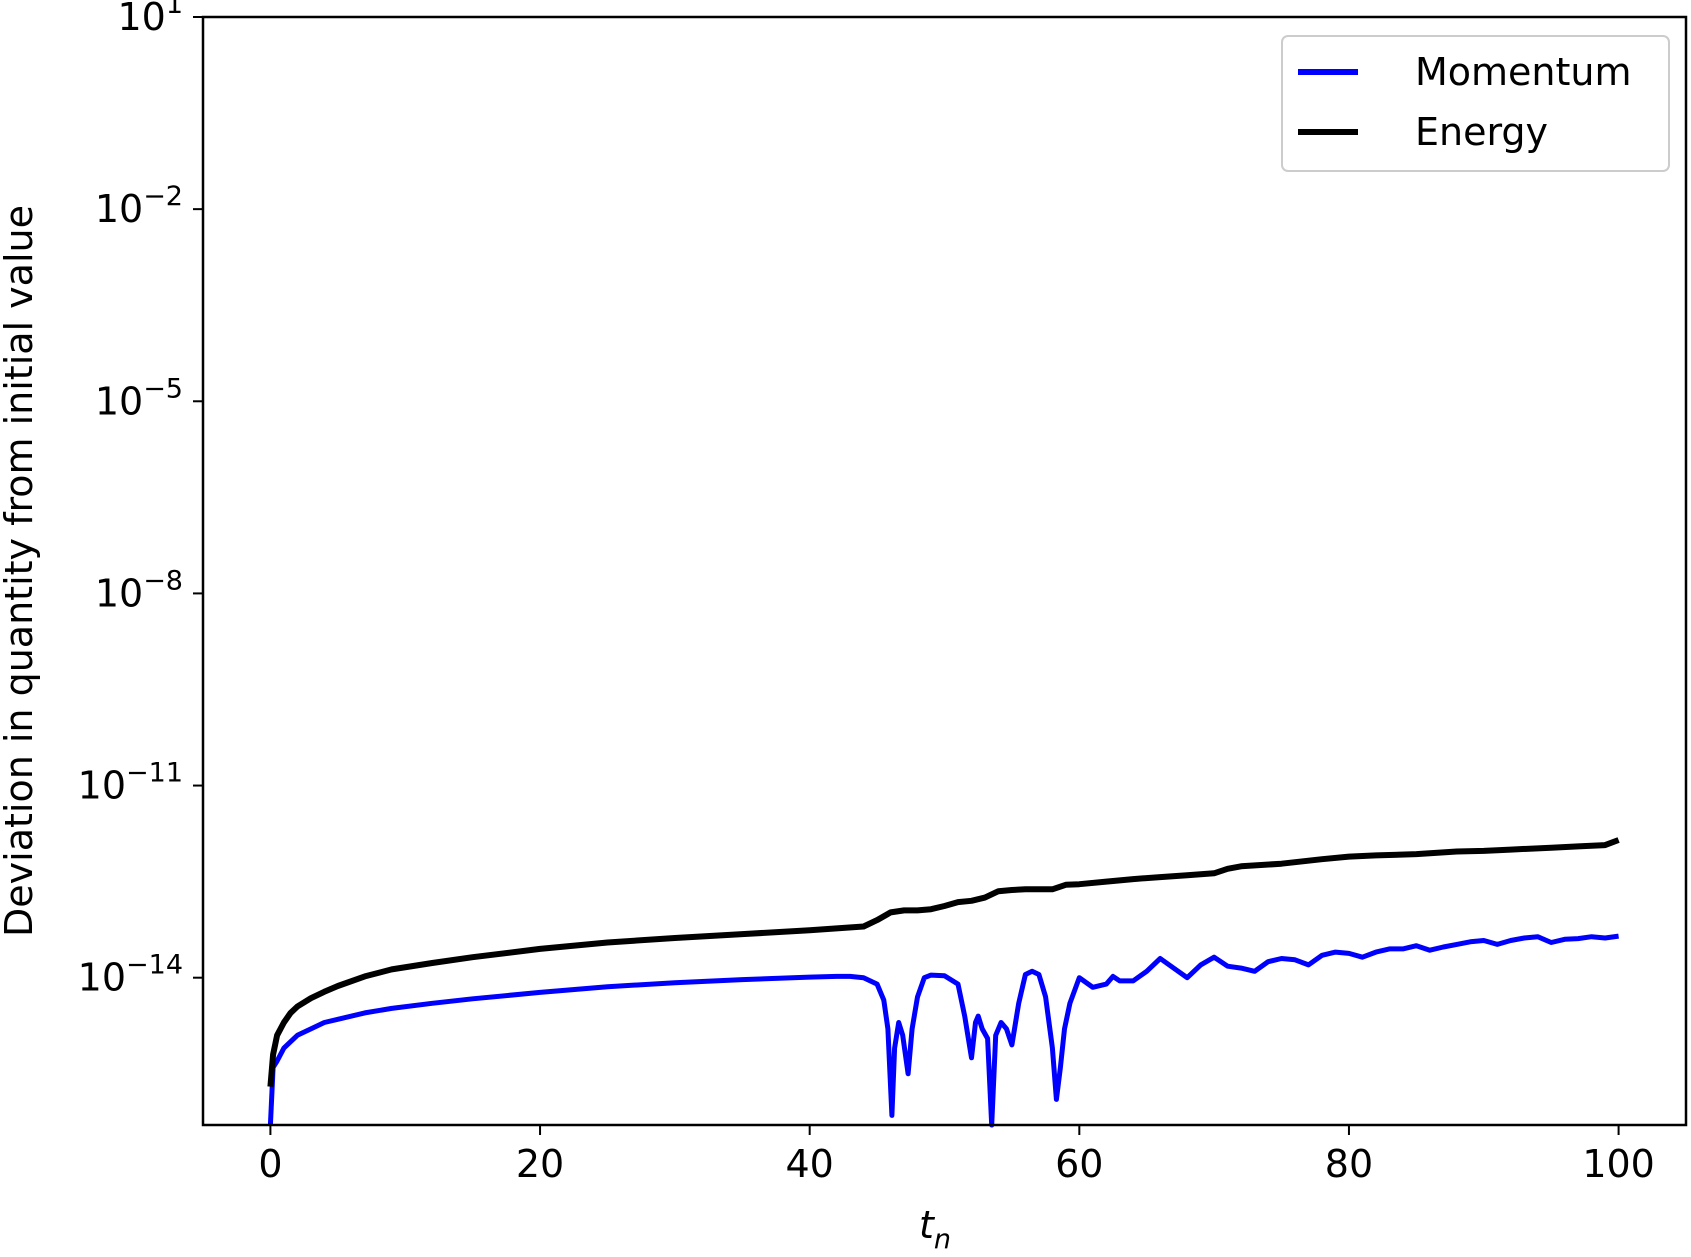 The width and height of the screenshot is (1691, 1257). What do you see at coordinates (540, 1164) in the screenshot?
I see `x-tick-label: 20` at bounding box center [540, 1164].